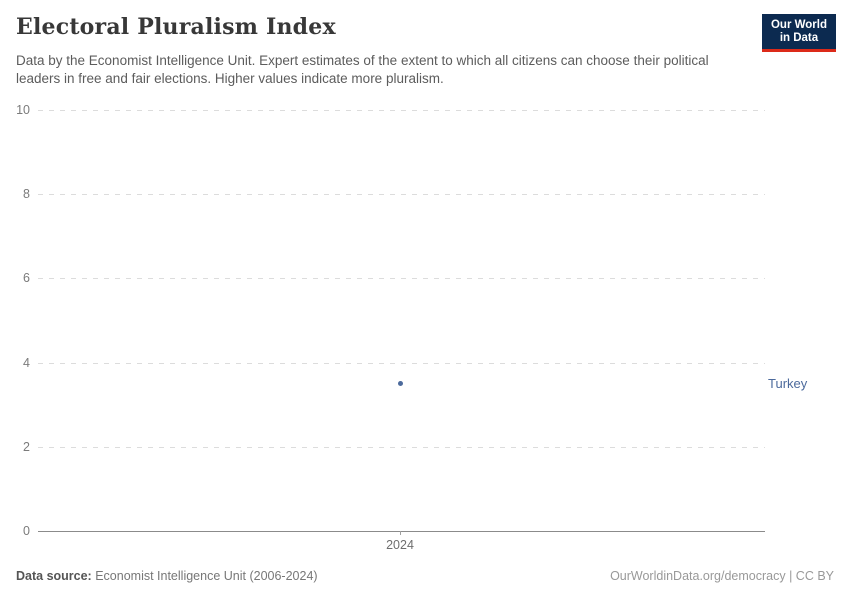 The image size is (850, 600). Describe the element at coordinates (176, 27) in the screenshot. I see `page-title: Electoral Pluralism Index` at that location.